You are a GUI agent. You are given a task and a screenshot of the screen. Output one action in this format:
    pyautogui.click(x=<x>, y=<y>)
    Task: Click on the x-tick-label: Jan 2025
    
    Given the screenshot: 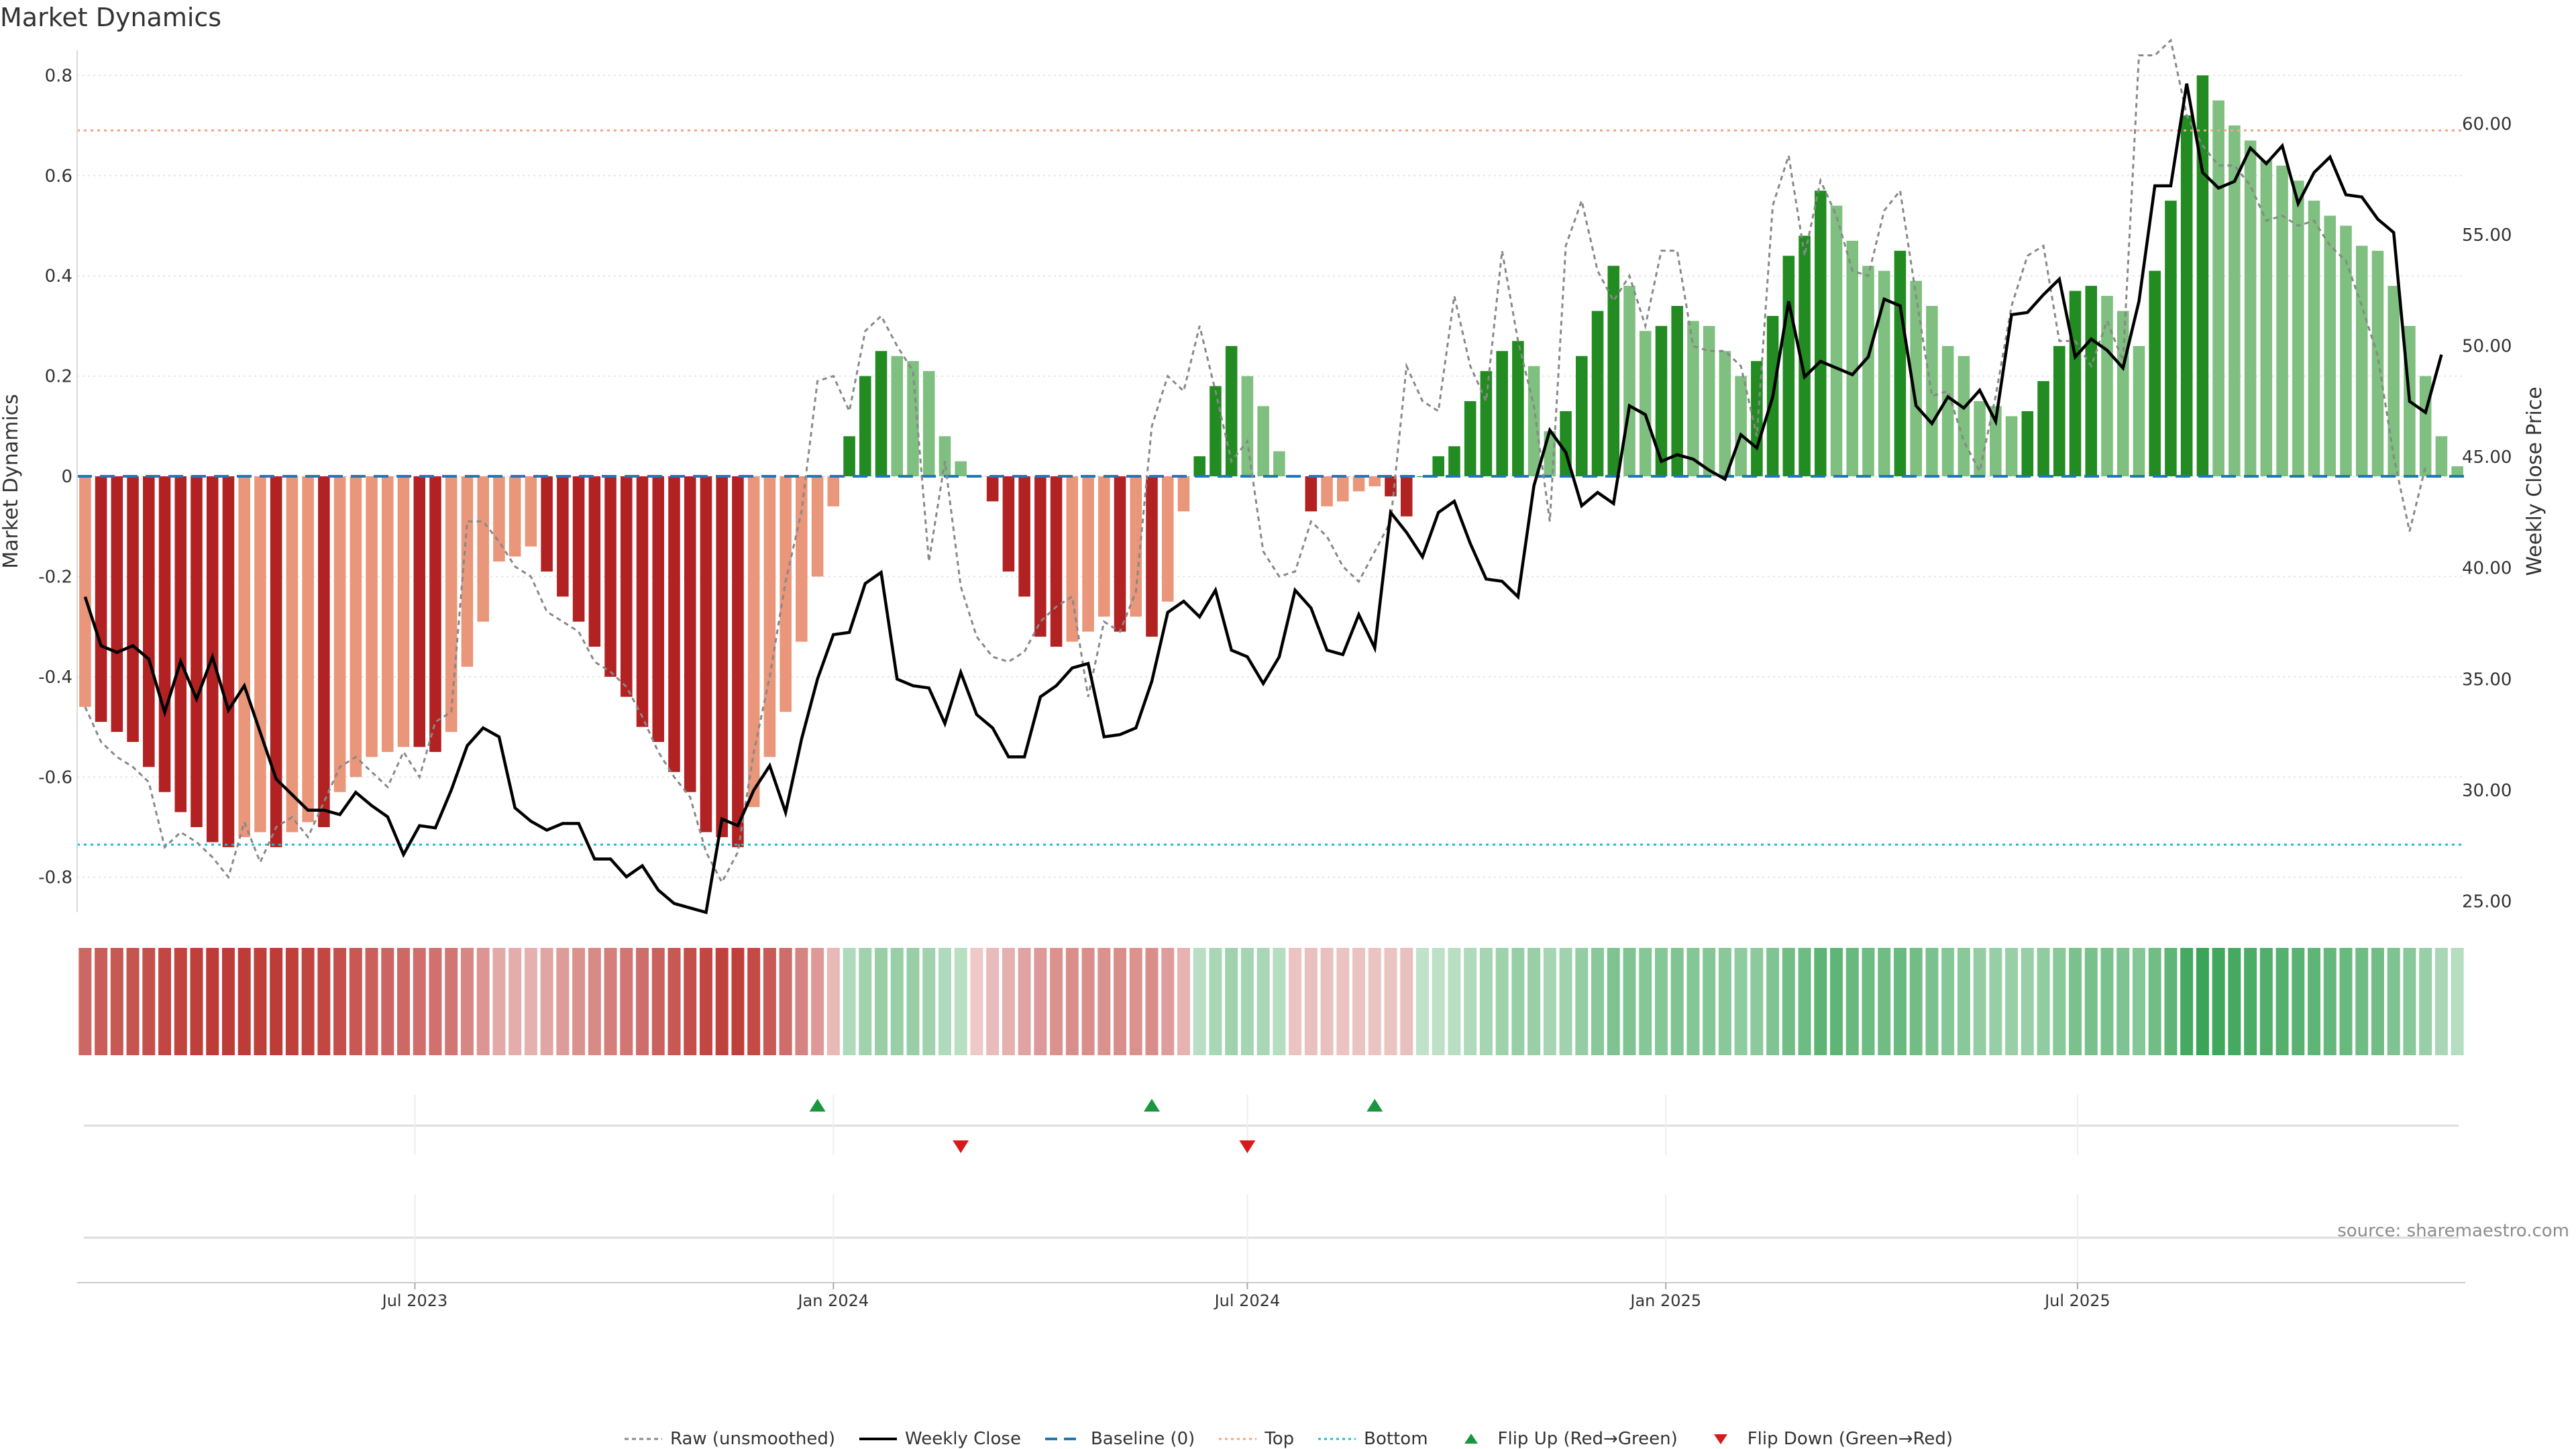 What is the action you would take?
    pyautogui.click(x=1665, y=1300)
    